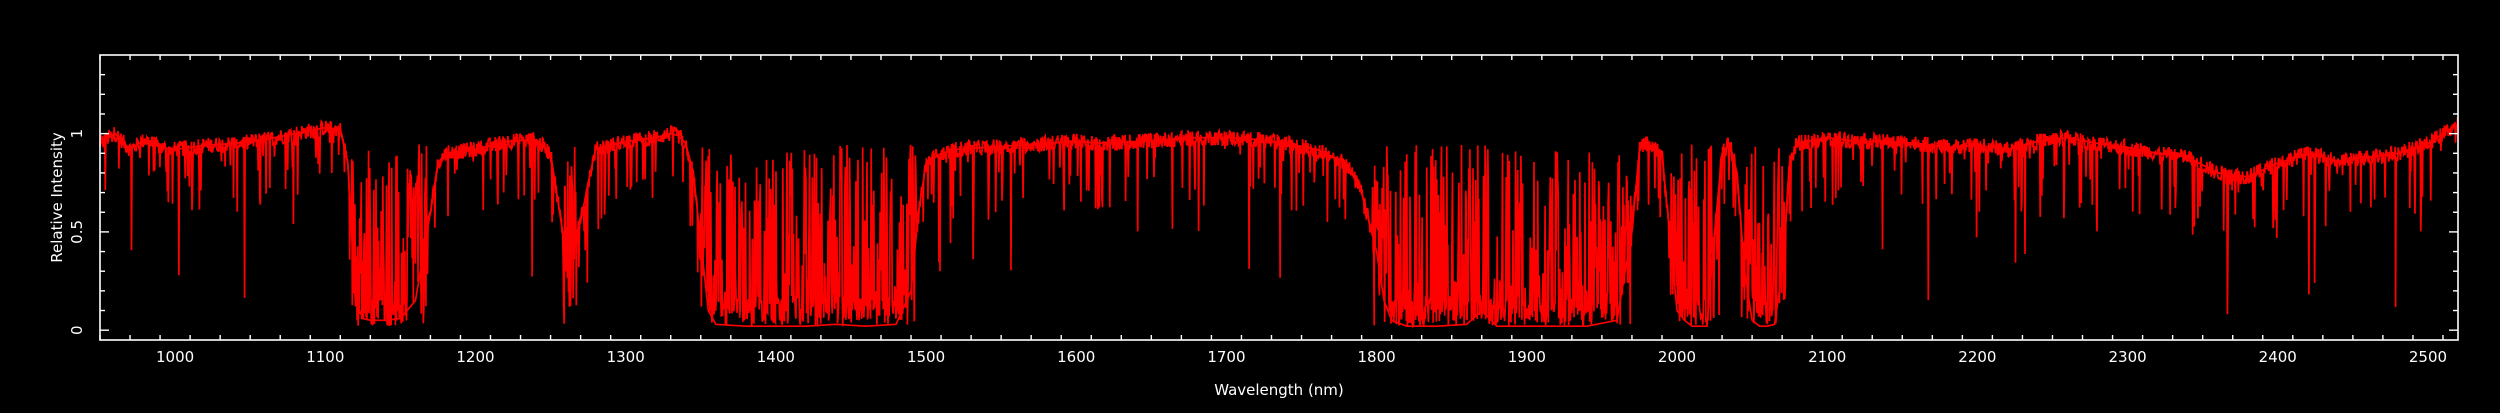 The height and width of the screenshot is (413, 2500). What do you see at coordinates (926, 357) in the screenshot?
I see `x-tick-label: 1500` at bounding box center [926, 357].